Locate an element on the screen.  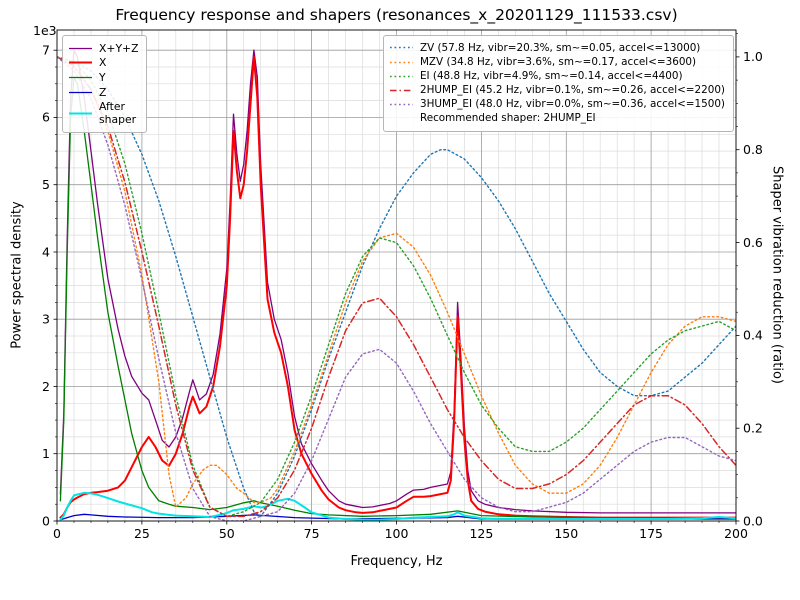
legend-item-z: Z is located at coordinates (103, 92).